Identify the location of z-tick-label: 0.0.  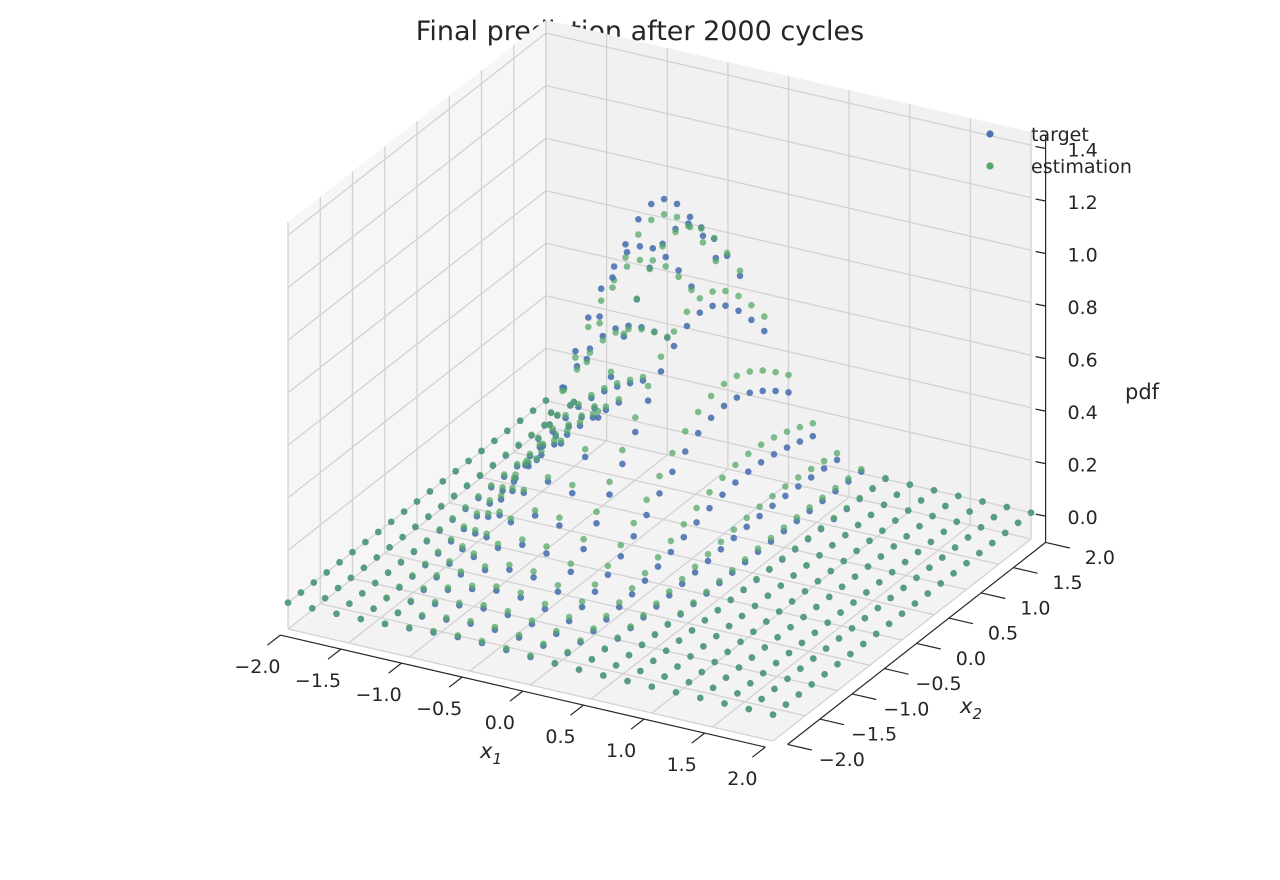
(1082, 518).